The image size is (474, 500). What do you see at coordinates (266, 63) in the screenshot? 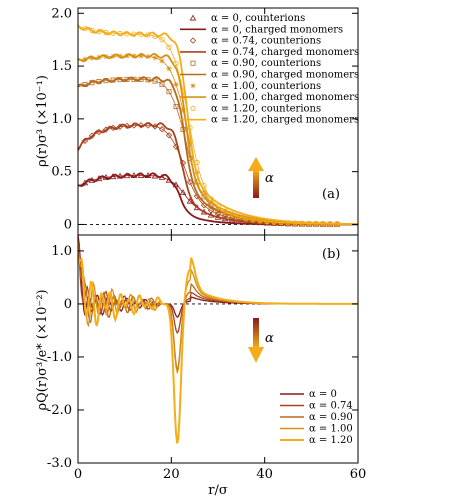
I see `panel-a-legend-label: α = 0.90, counterions` at bounding box center [266, 63].